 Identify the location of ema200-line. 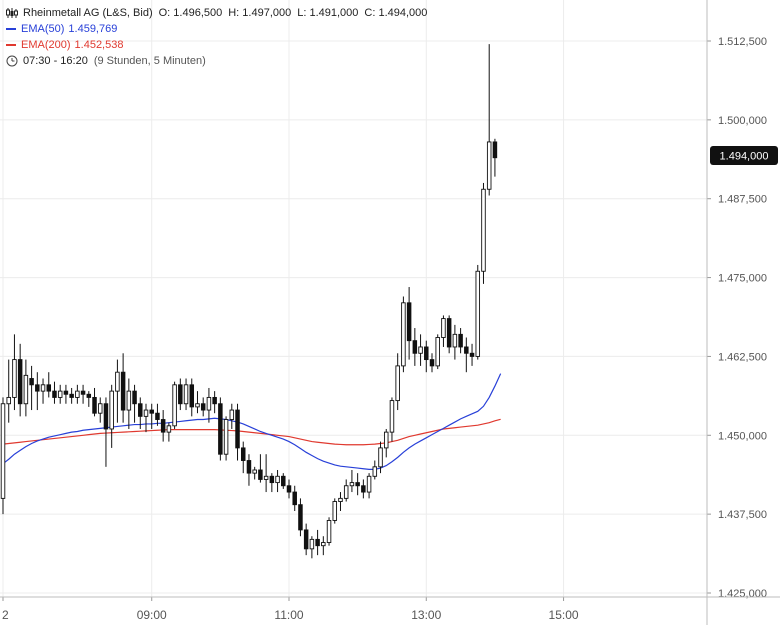
(251, 432).